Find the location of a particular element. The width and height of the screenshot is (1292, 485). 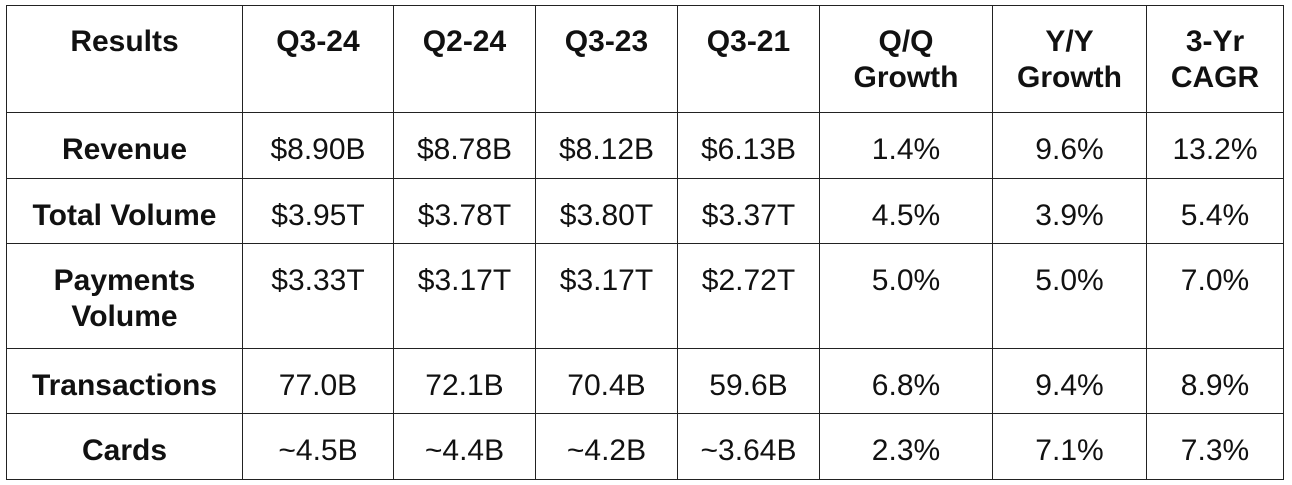

table-cell: $6.13B is located at coordinates (748, 145).